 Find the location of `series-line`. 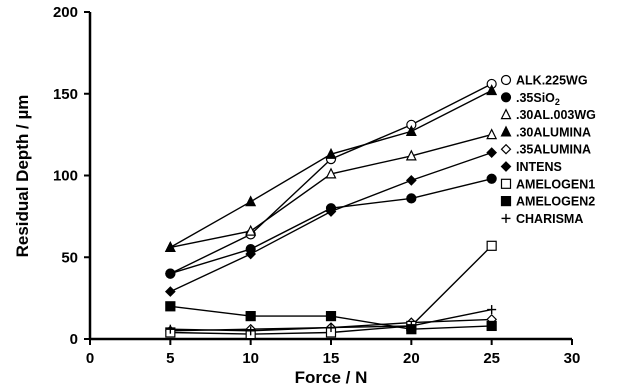

series-line is located at coordinates (331, 226).